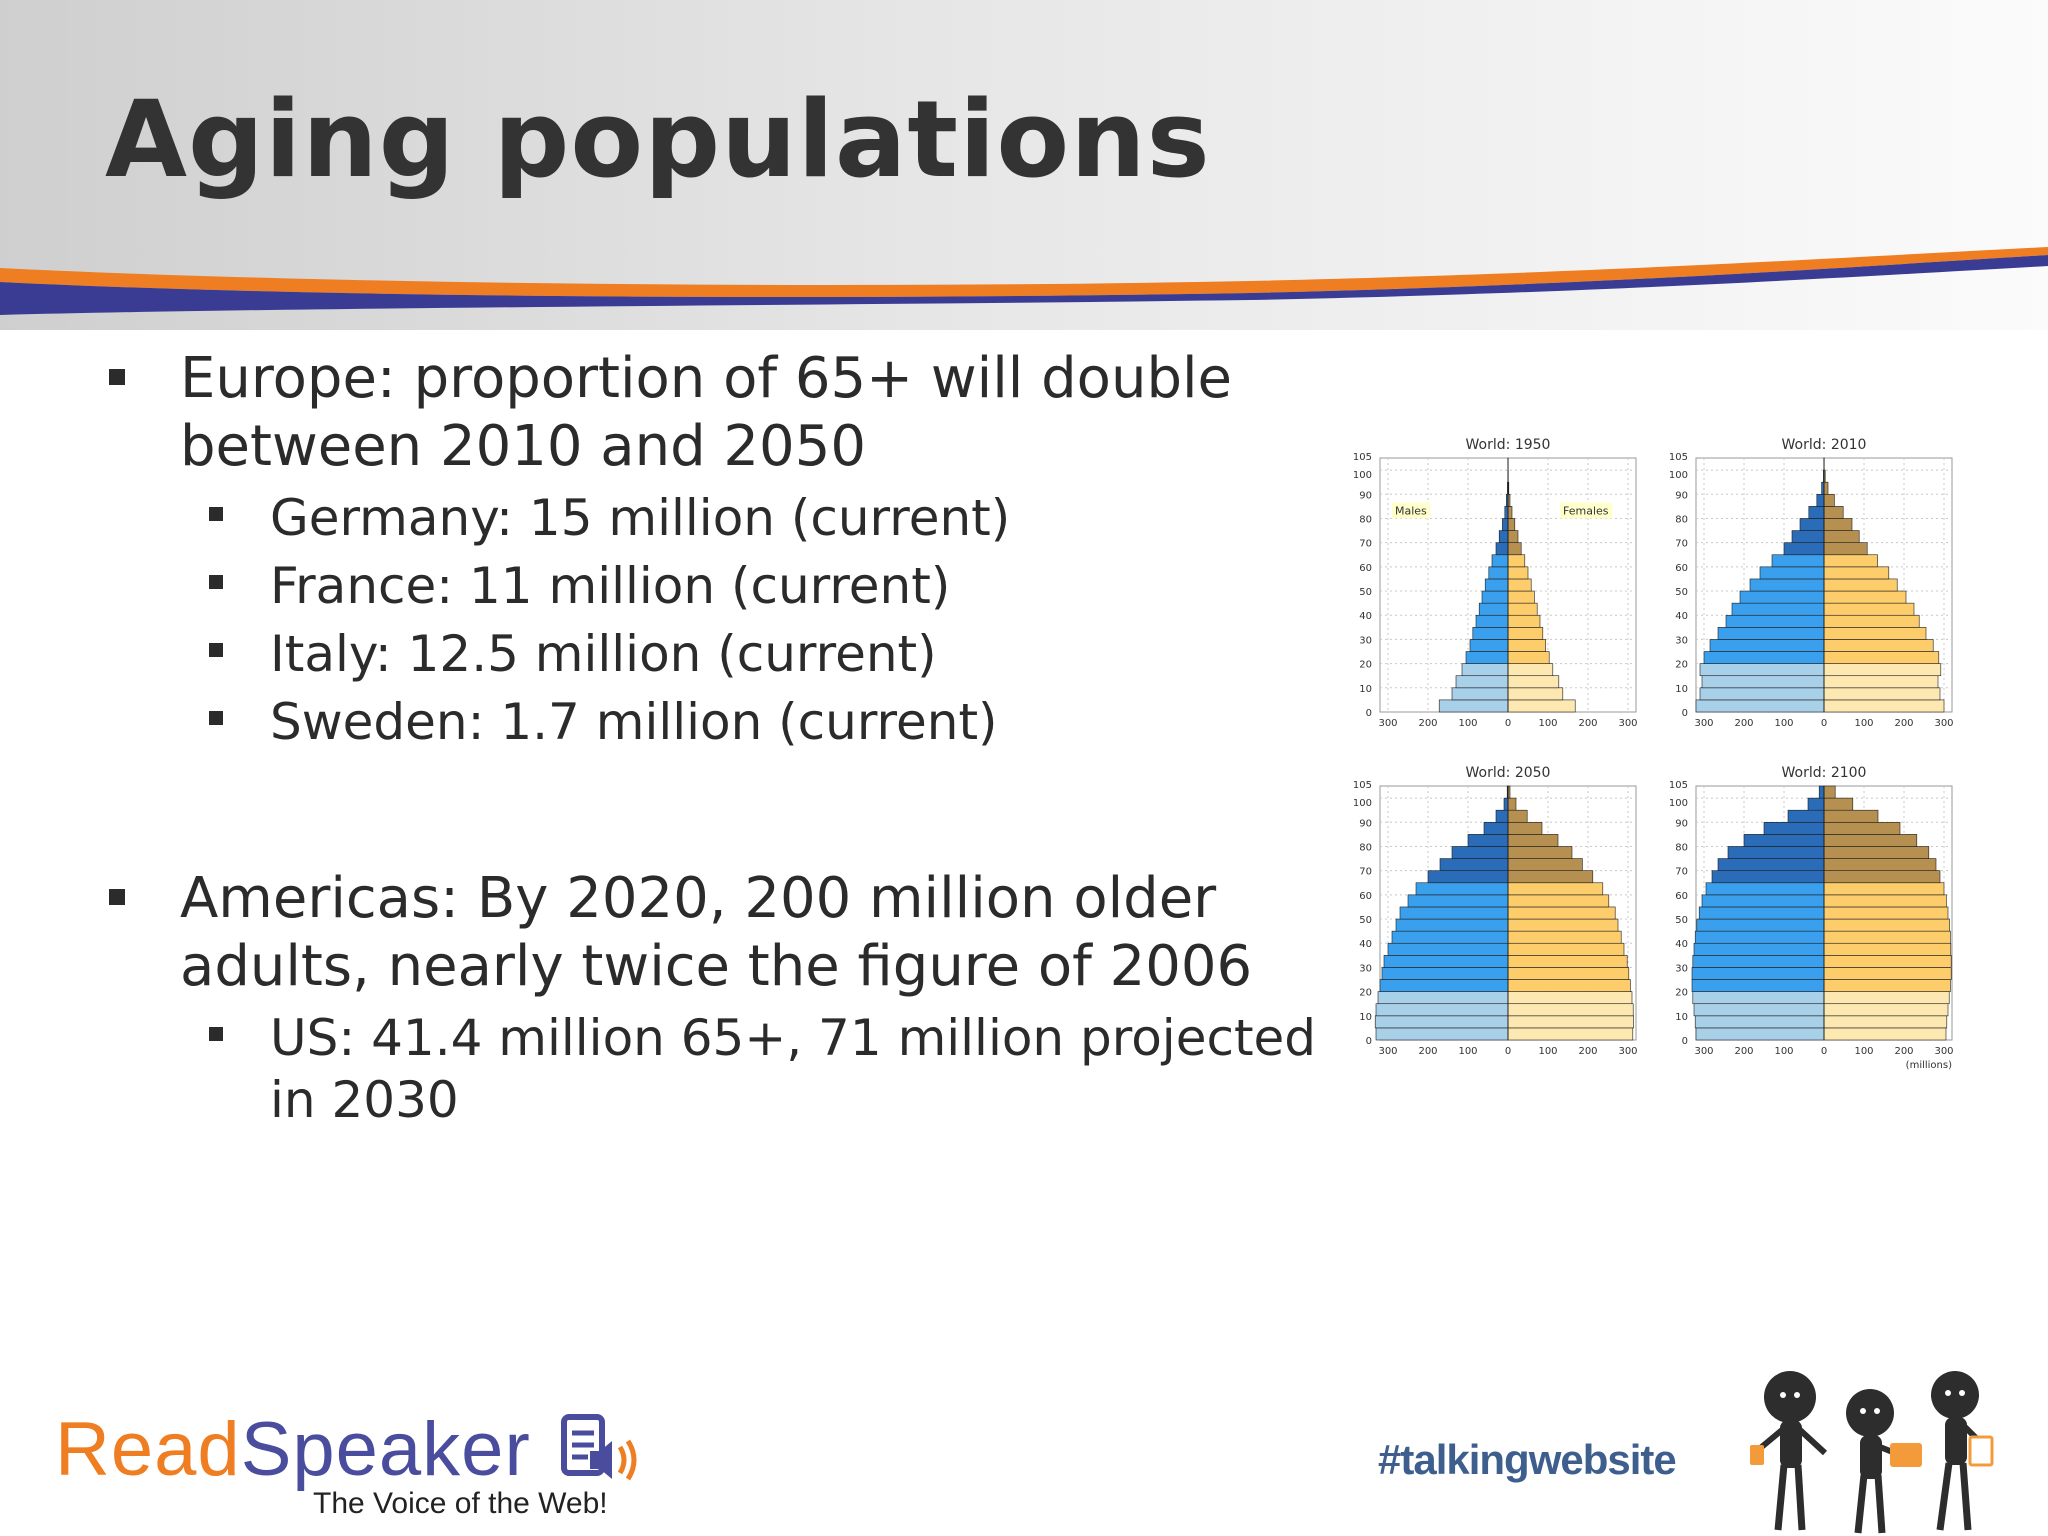 Image resolution: width=2048 pixels, height=1536 pixels. Describe the element at coordinates (1024, 285) in the screenshot. I see `swoosh-blue` at that location.